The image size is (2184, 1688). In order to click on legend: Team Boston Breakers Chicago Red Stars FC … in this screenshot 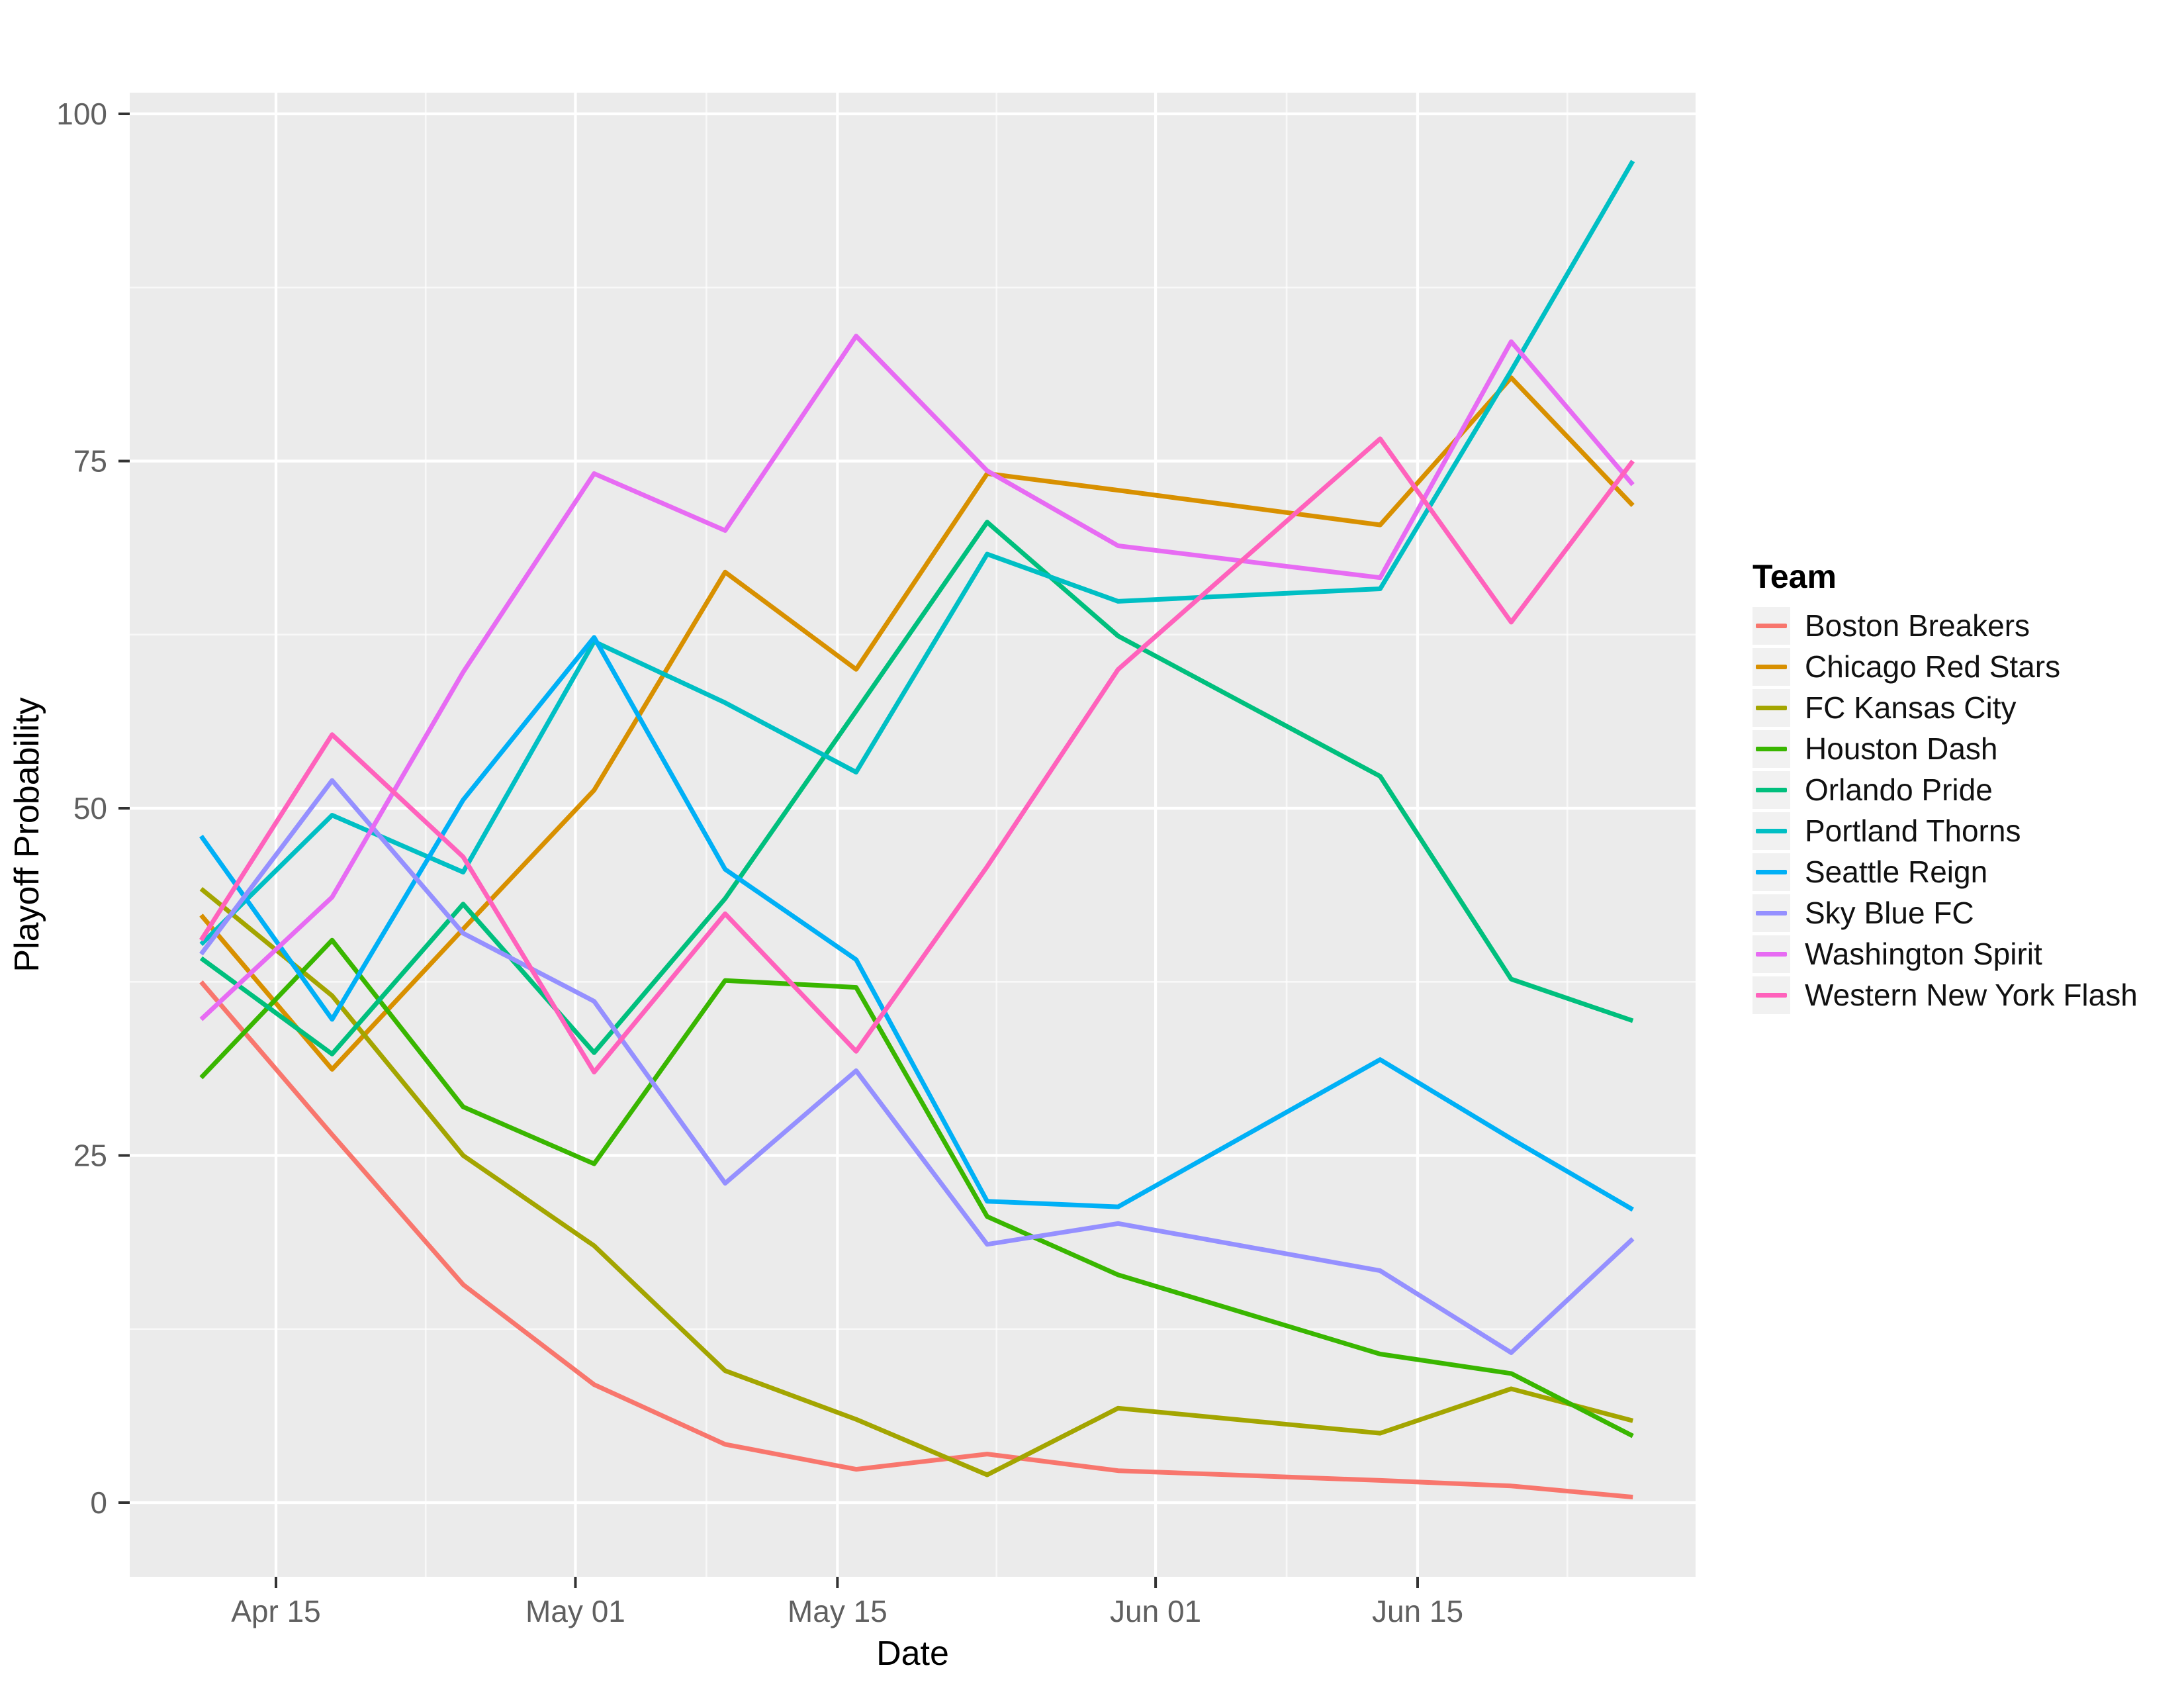, I will do `click(1945, 786)`.